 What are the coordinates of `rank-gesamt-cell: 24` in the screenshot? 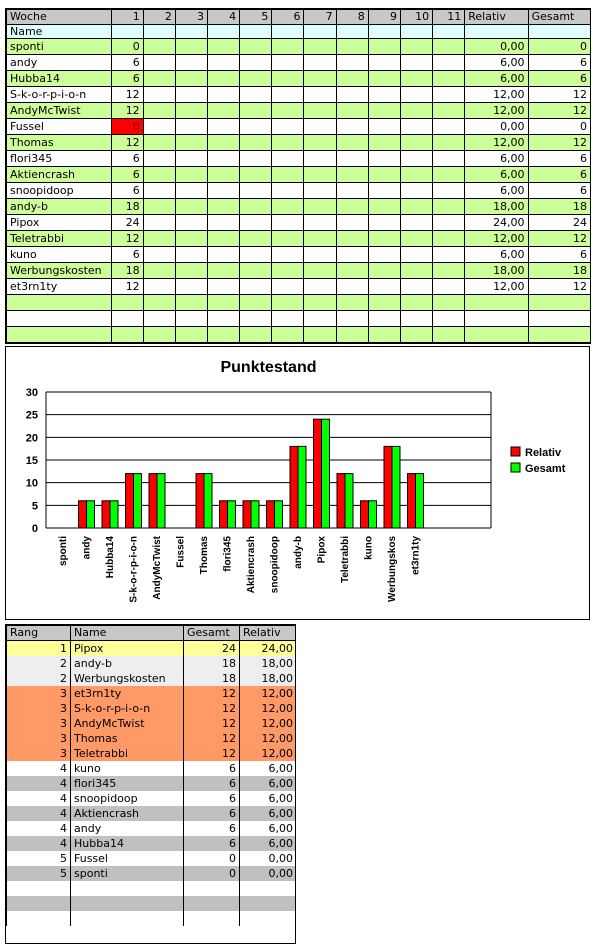 It's located at (211, 648).